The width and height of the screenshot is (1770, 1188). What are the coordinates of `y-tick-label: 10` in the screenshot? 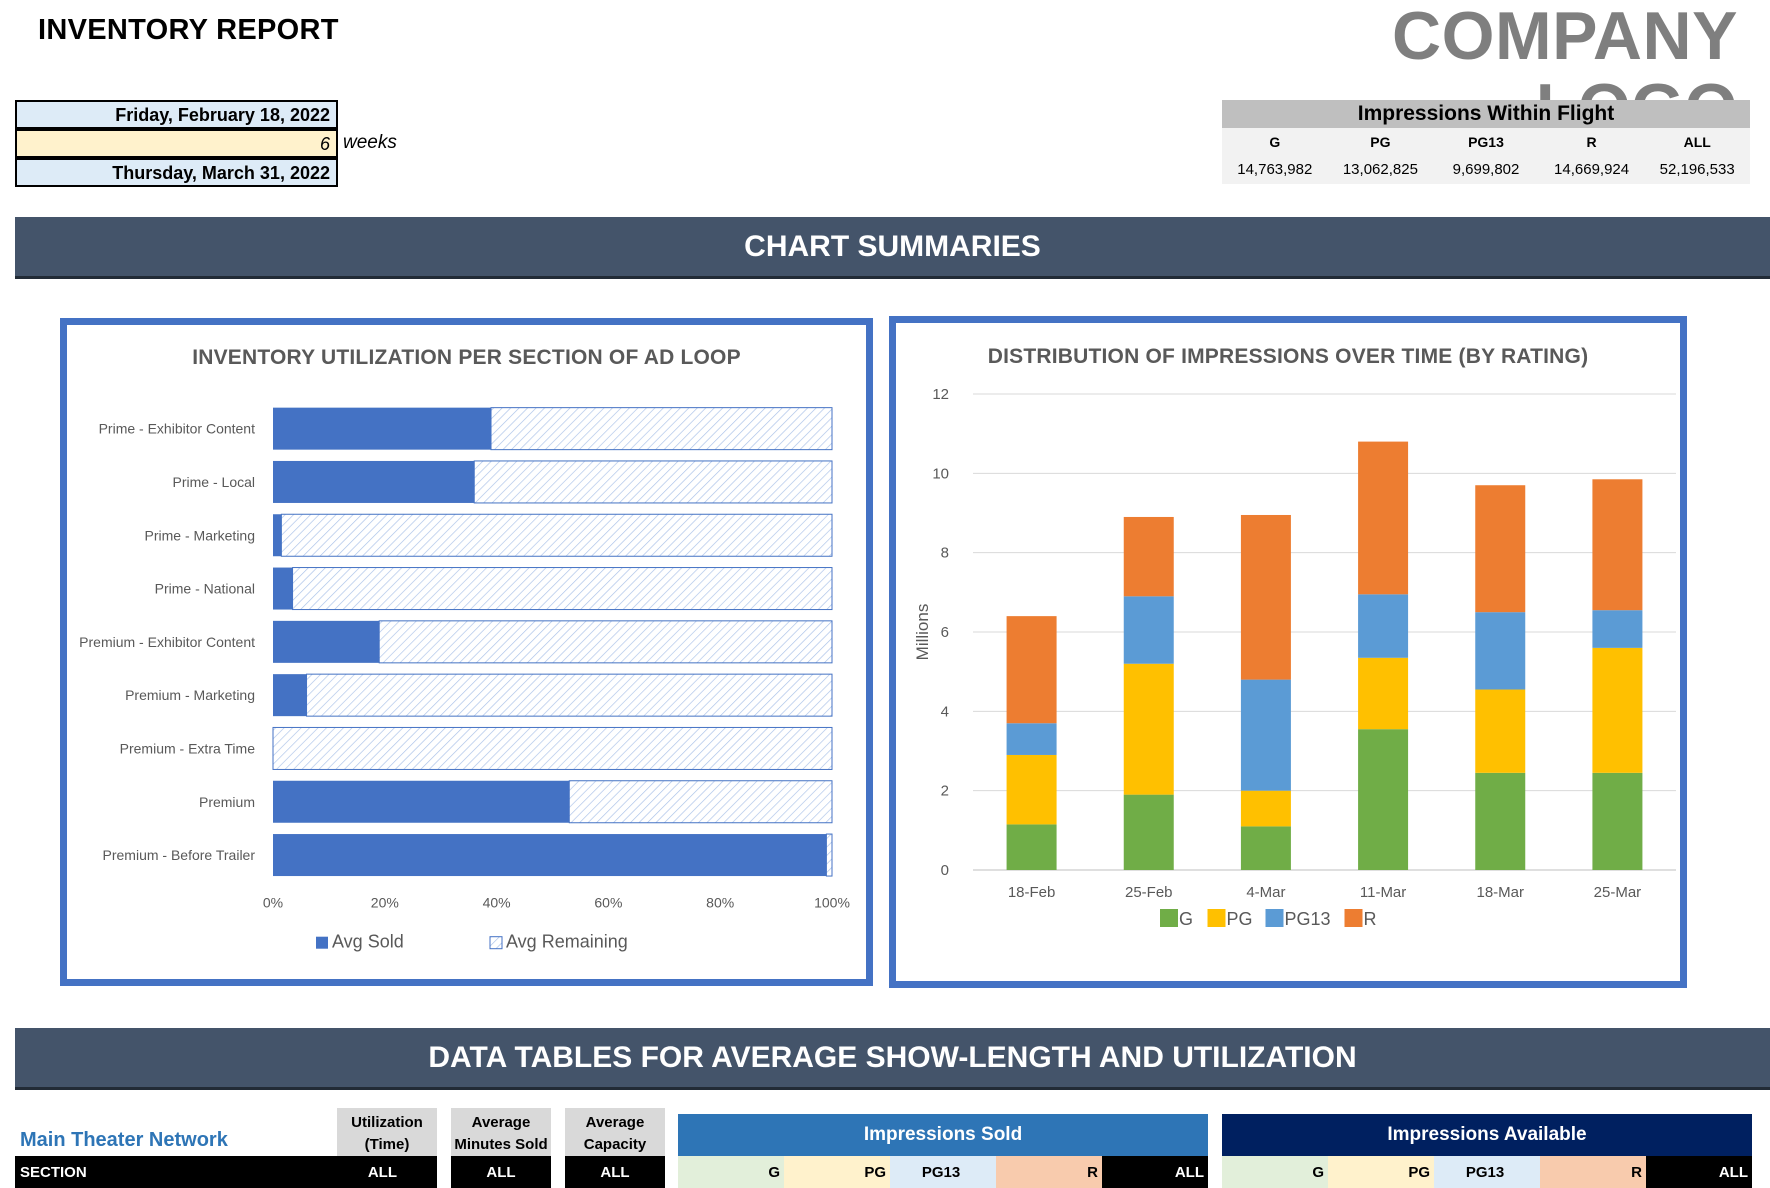 It's located at (940, 473).